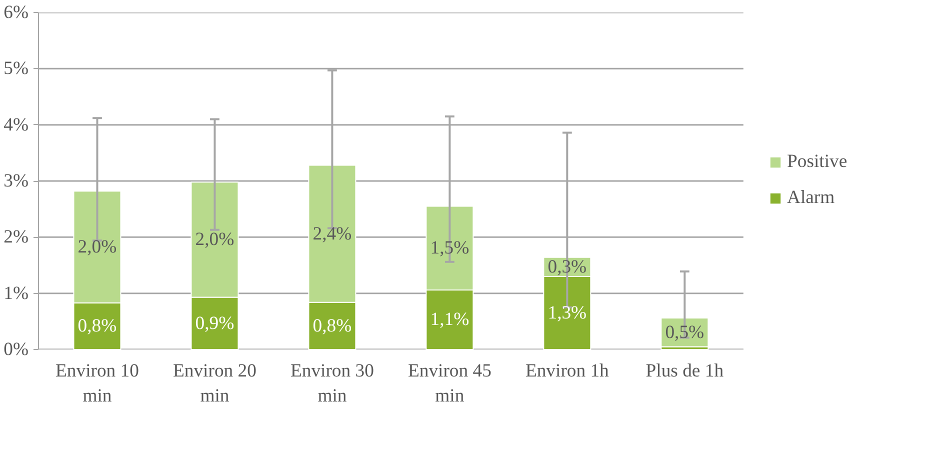 The height and width of the screenshot is (463, 928). What do you see at coordinates (16, 69) in the screenshot?
I see `y-tick-label: 5%` at bounding box center [16, 69].